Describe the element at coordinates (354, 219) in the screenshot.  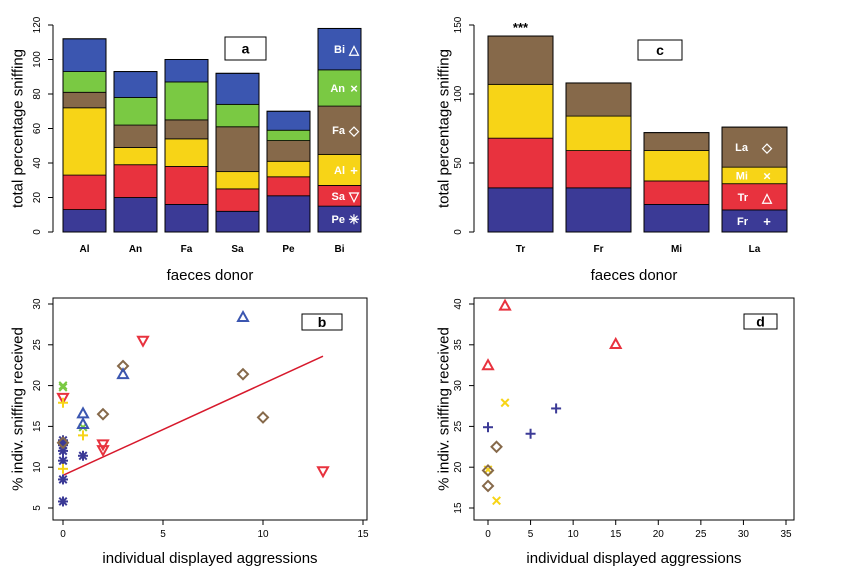
I see `legend-symbol: ✳` at that location.